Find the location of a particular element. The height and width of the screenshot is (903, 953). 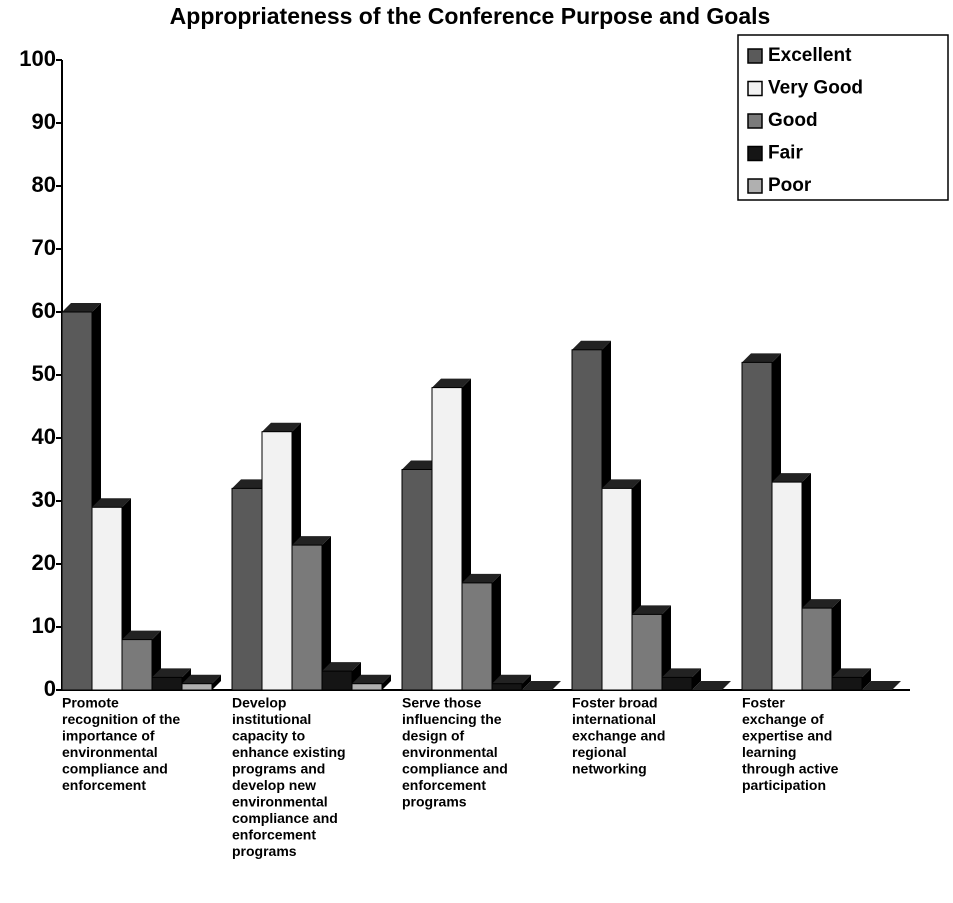

x-tick-label: exchange and is located at coordinates (618, 736).